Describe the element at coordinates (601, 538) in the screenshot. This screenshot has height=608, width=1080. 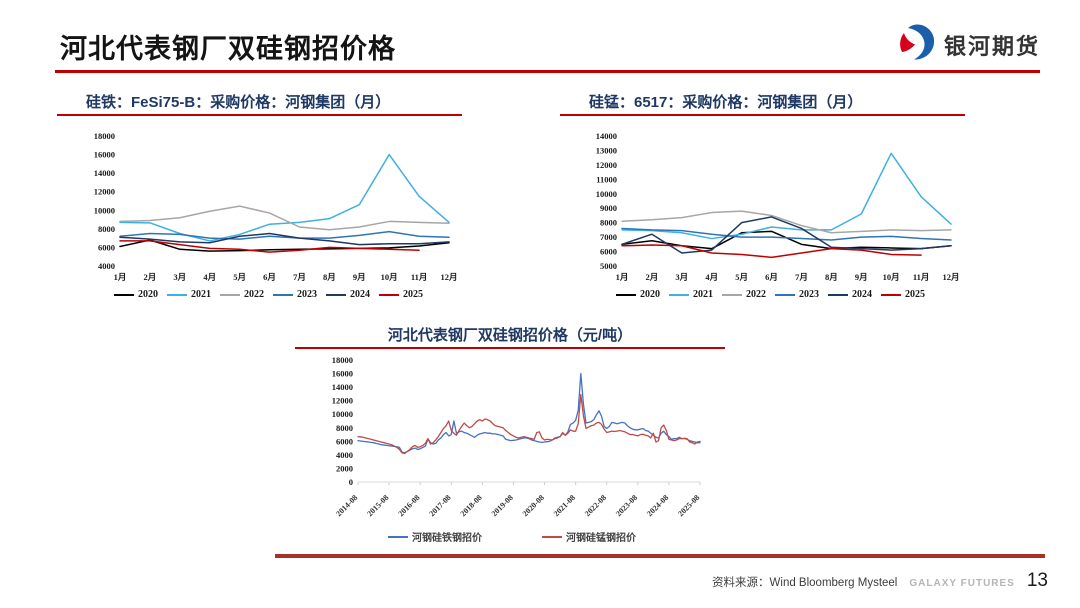
I see `legend-label: 河钢硅锰钢招价` at that location.